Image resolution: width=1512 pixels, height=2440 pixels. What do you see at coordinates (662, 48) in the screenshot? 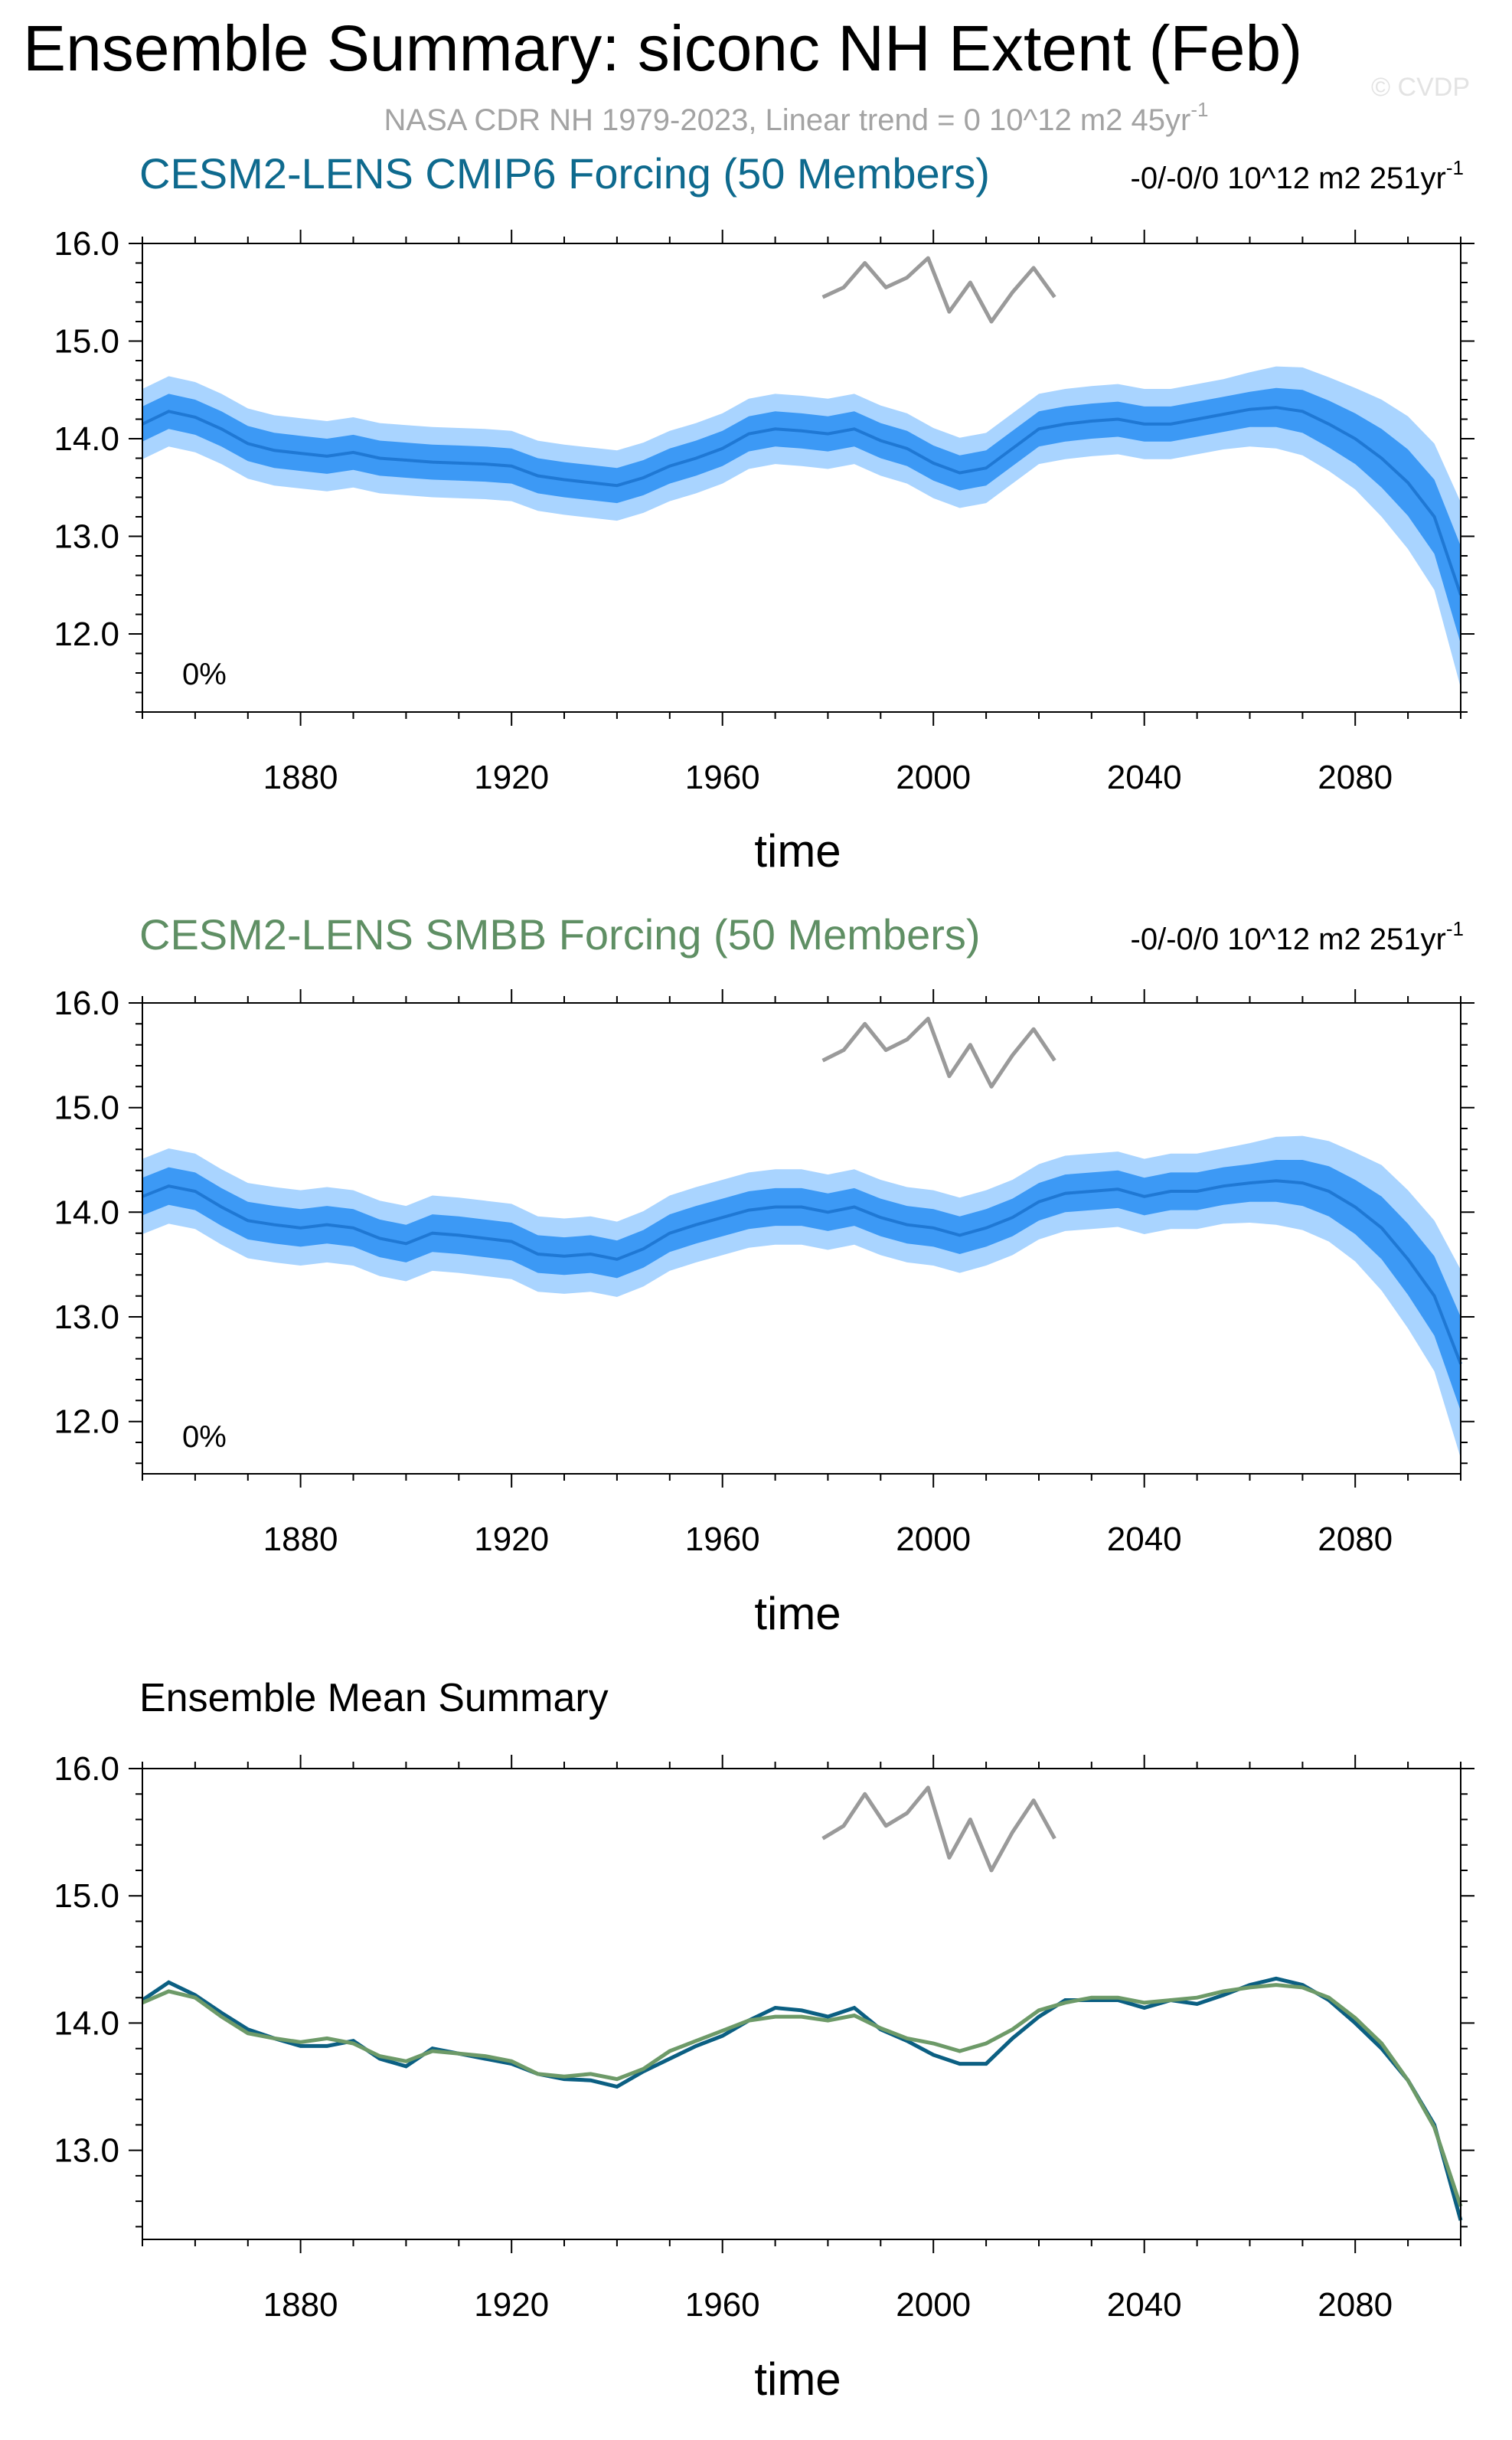
I see `figure-title: Ensemble Summary: siconc NH Extent (Feb)` at bounding box center [662, 48].